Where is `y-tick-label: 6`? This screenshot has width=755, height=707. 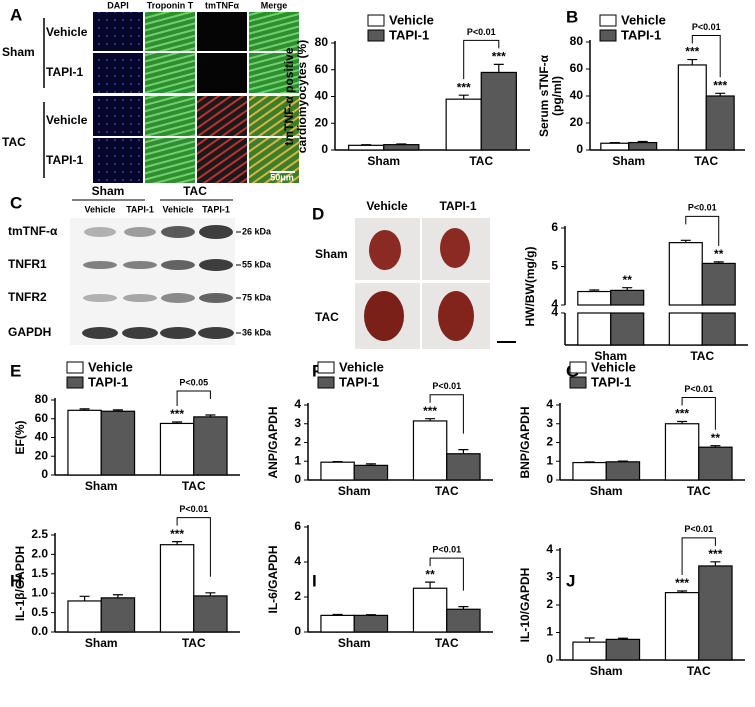 y-tick-label: 6 is located at coordinates (554, 227).